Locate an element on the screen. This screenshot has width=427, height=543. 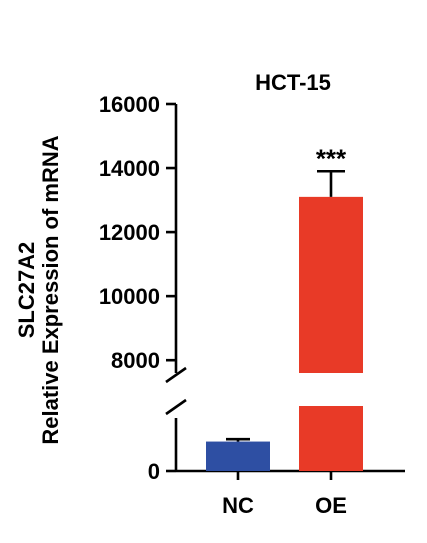
bar-oe-upper is located at coordinates (331, 284).